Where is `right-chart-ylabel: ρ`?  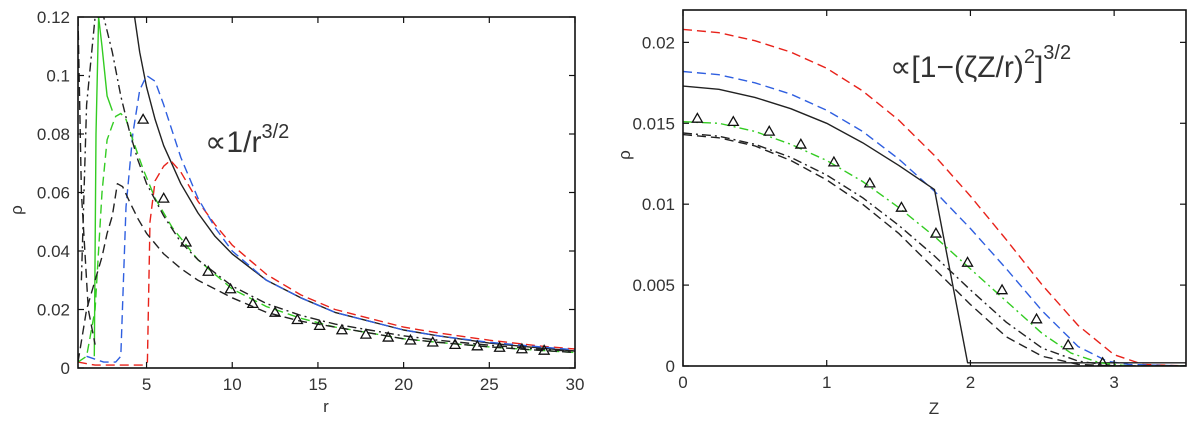
right-chart-ylabel: ρ is located at coordinates (624, 155).